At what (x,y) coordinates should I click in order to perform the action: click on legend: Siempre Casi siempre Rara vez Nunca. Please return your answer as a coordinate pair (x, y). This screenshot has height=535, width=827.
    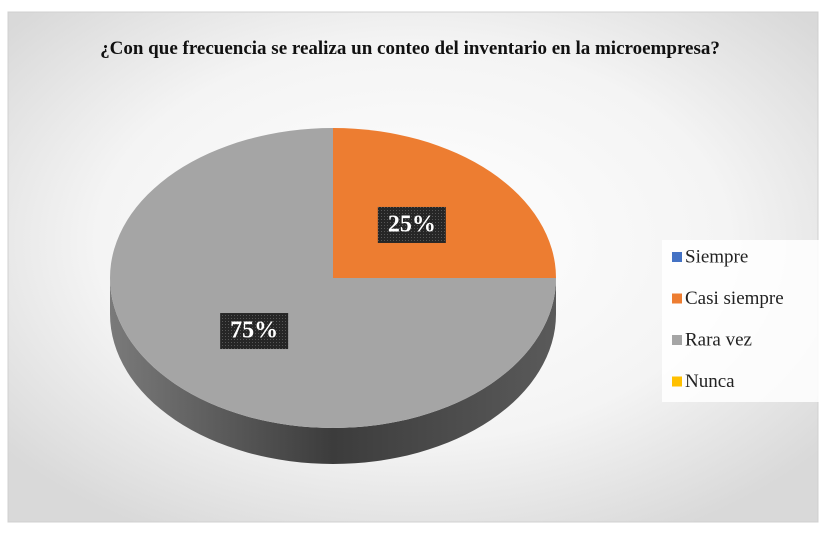
    Looking at the image, I should click on (728, 319).